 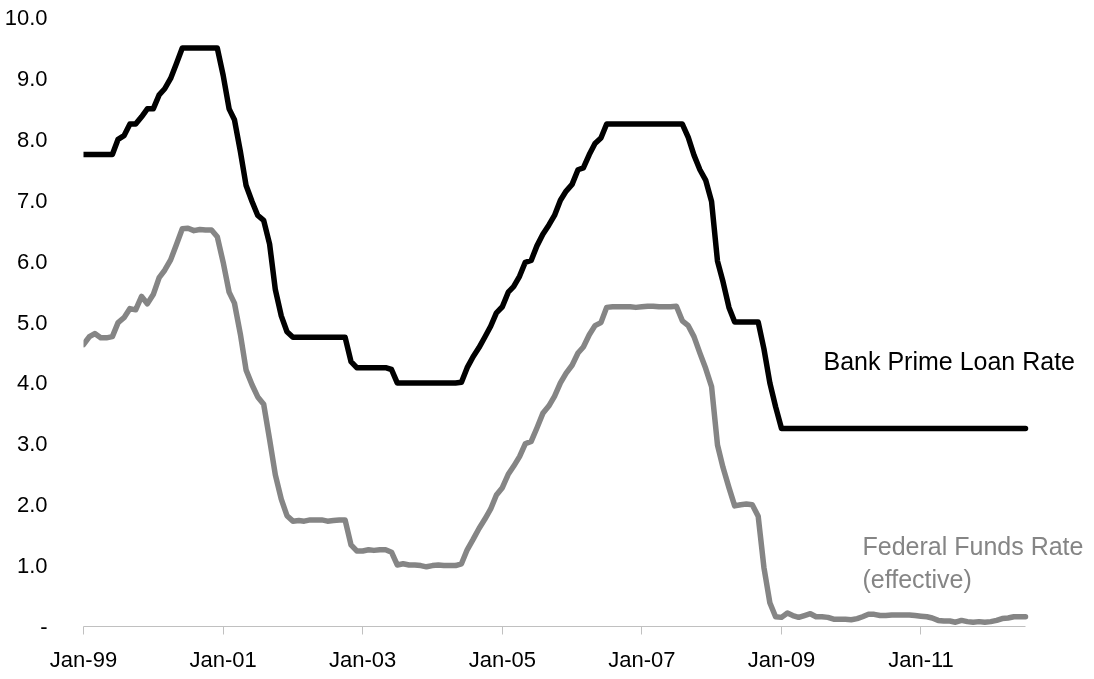 What do you see at coordinates (44, 626) in the screenshot?
I see `y-tick-label: -` at bounding box center [44, 626].